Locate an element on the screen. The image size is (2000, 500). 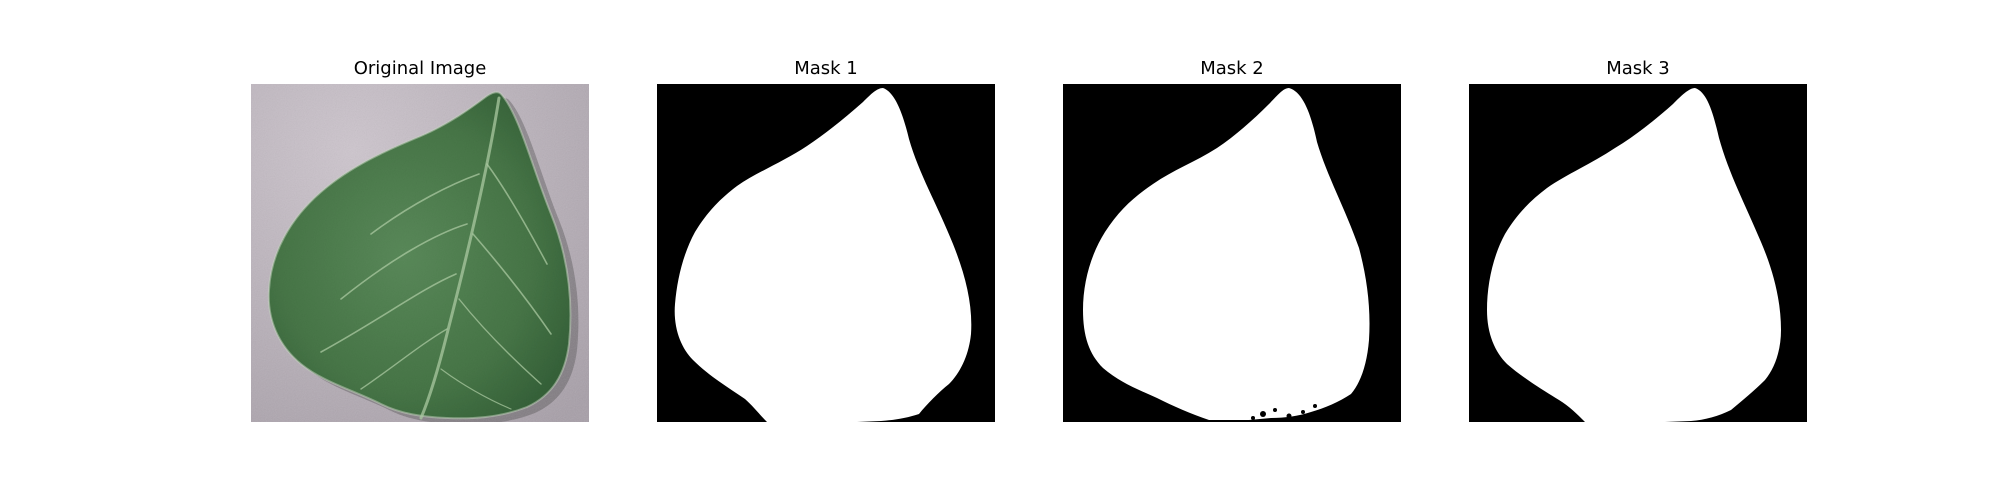
original-leaf-photo is located at coordinates (420, 253).